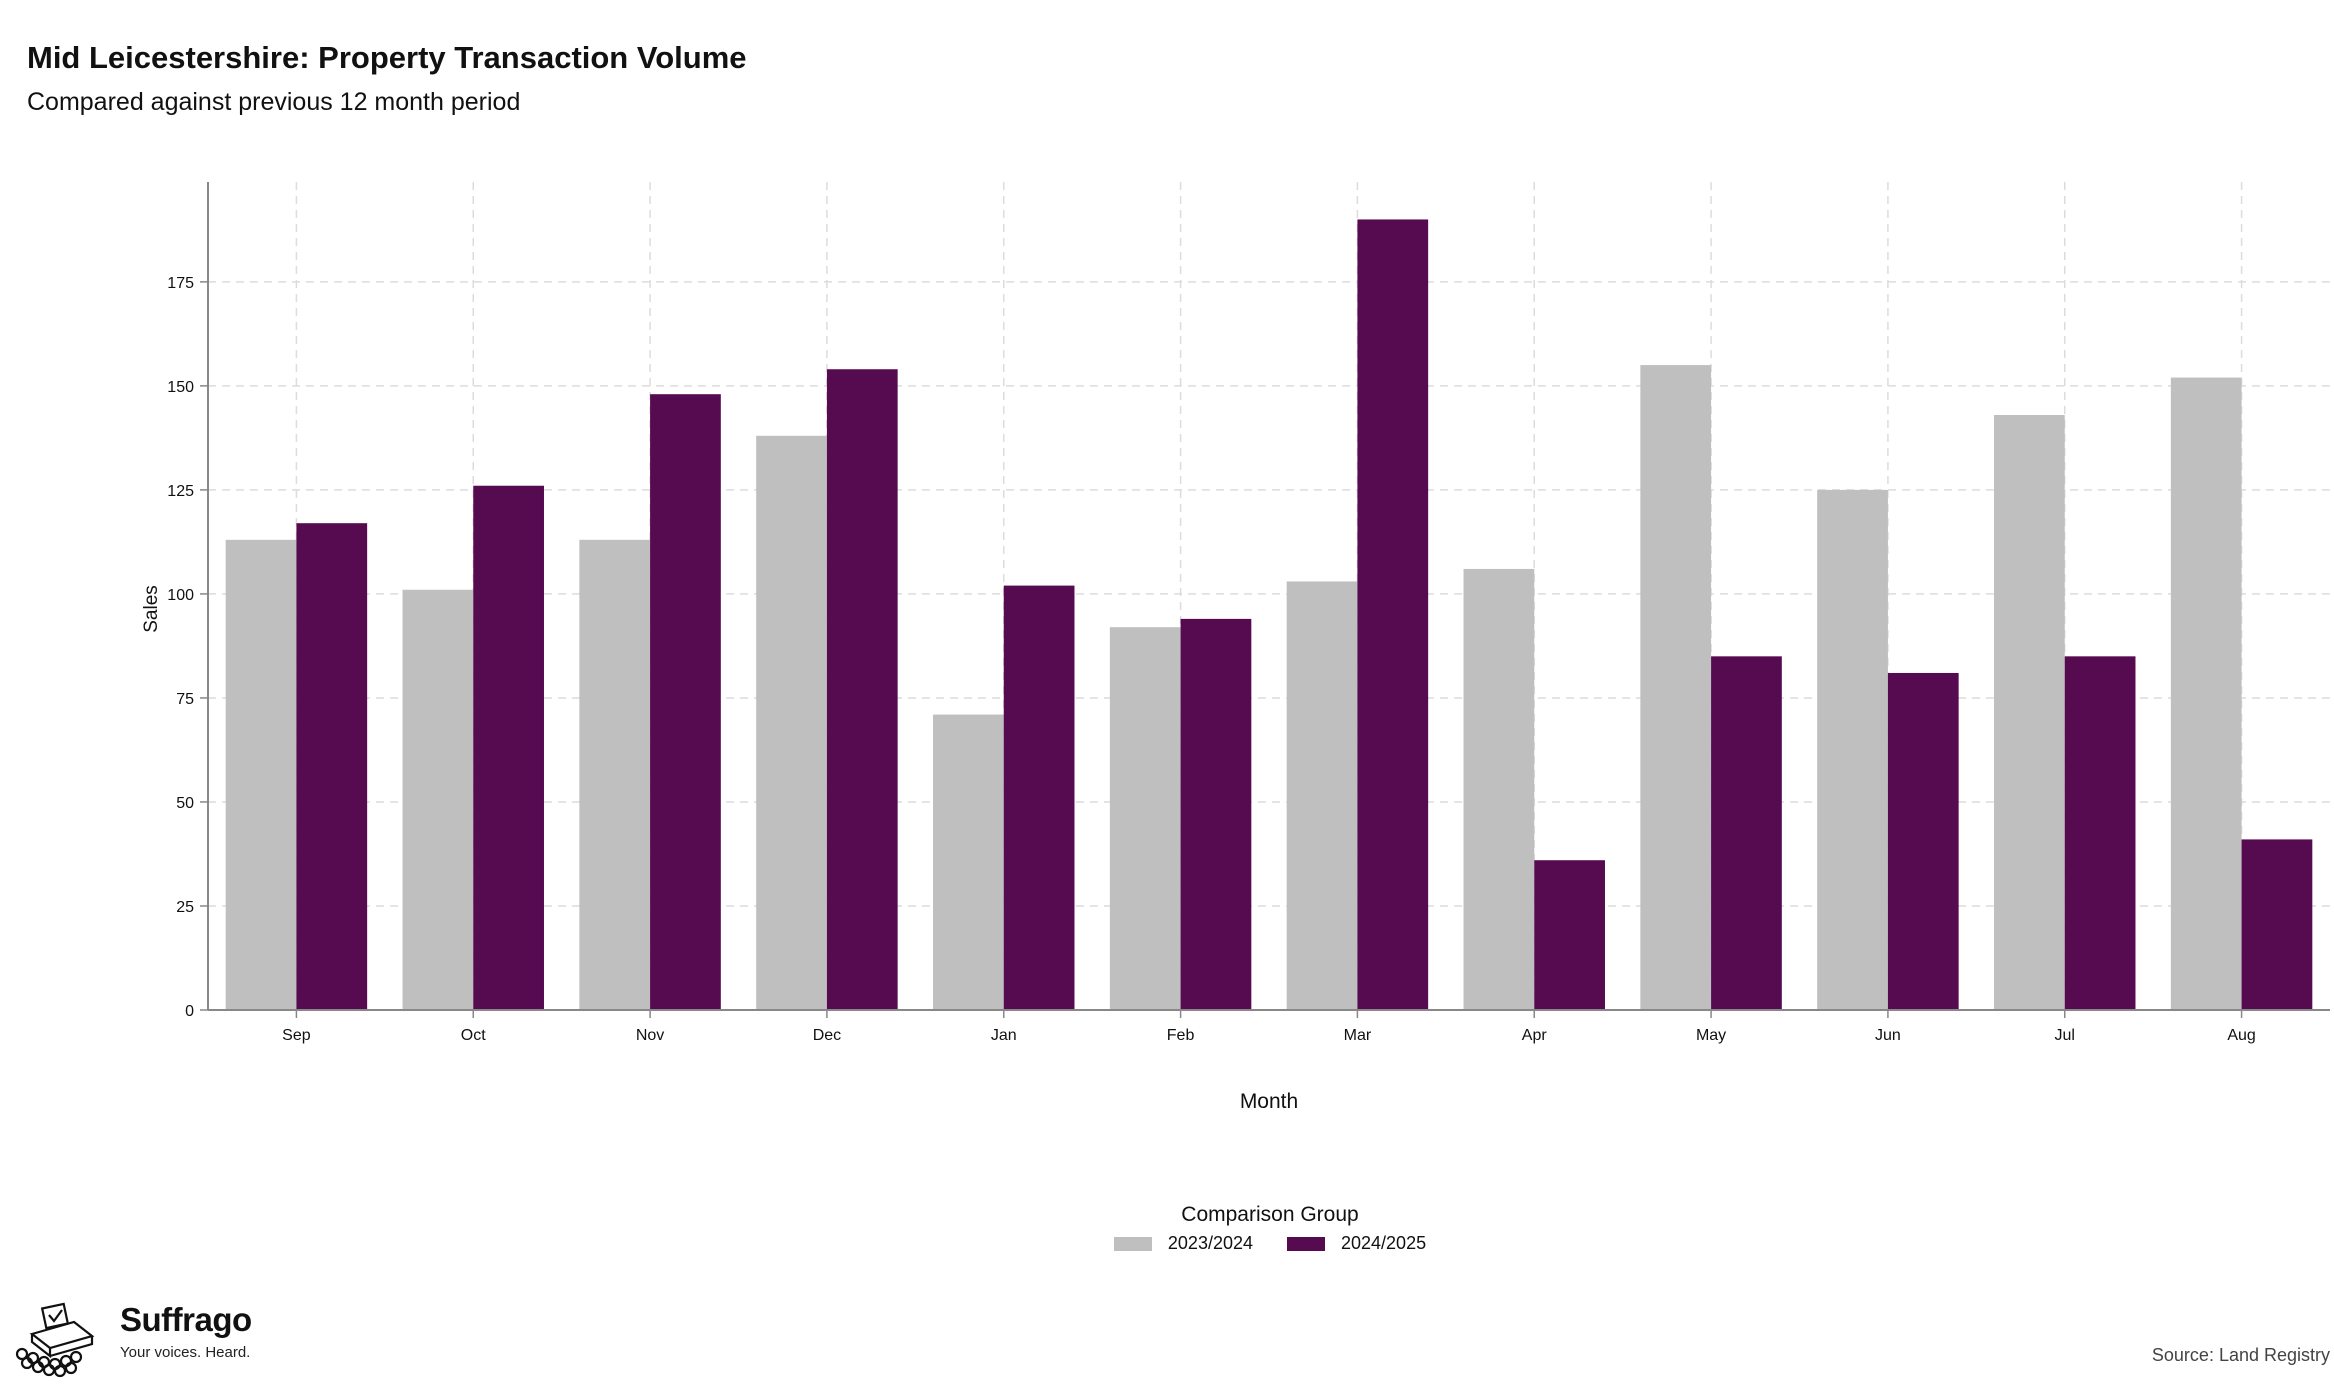 This screenshot has height=1388, width=2334. Describe the element at coordinates (508, 747) in the screenshot. I see `bar-2024-2025-oct` at that location.